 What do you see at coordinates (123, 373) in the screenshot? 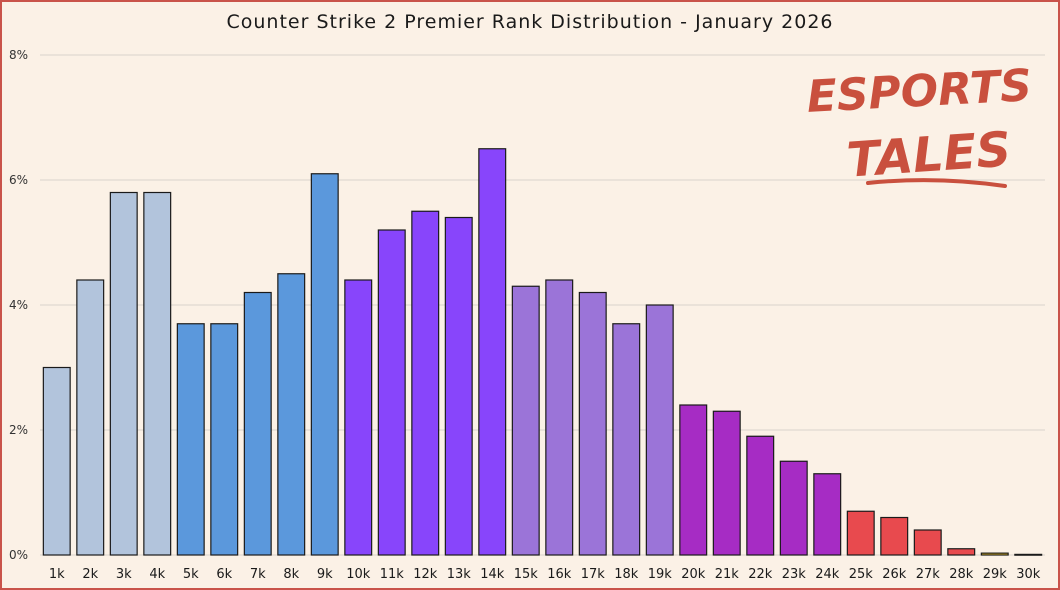
I see `bar-3k` at bounding box center [123, 373].